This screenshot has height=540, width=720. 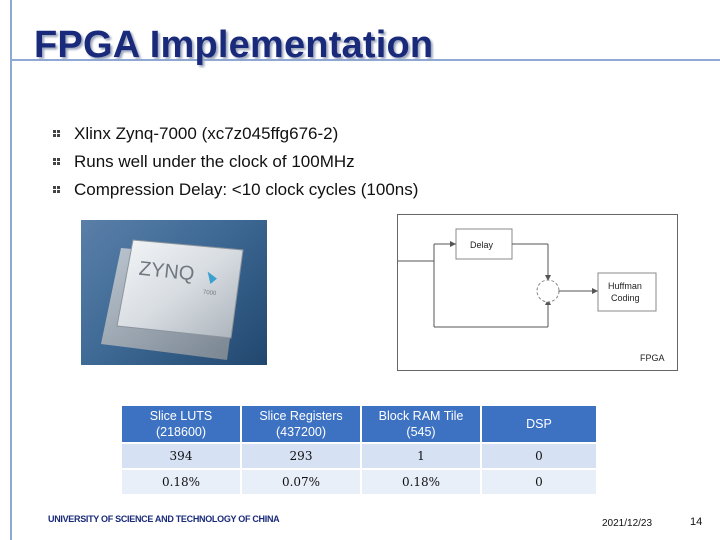 I want to click on huffman-coding-block, so click(x=627, y=292).